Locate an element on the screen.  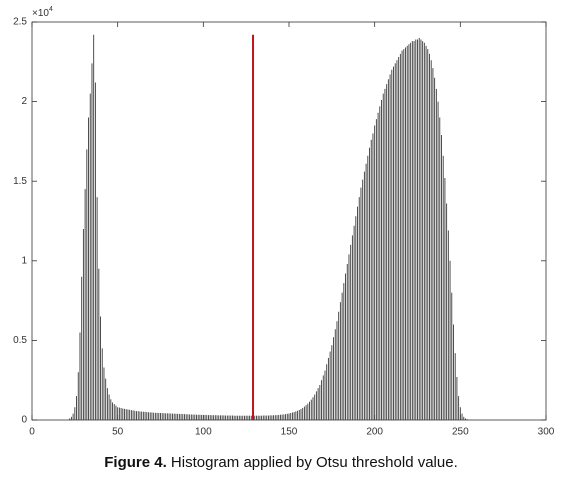
x-tick-label: 50 is located at coordinates (118, 432).